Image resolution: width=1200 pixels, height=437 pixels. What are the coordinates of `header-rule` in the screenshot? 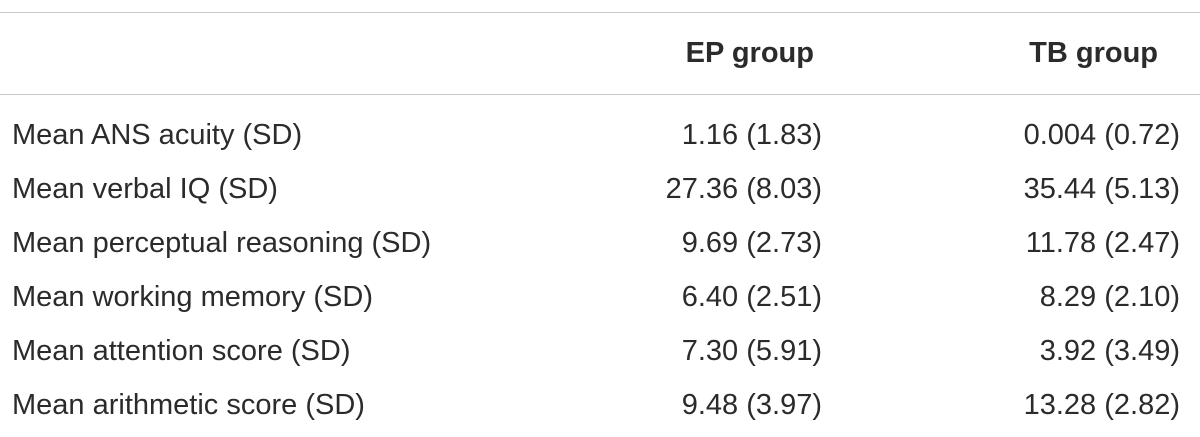 It's located at (600, 94).